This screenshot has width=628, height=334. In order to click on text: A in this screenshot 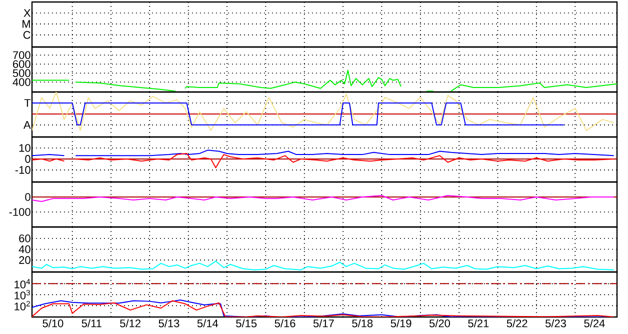, I will do `click(27, 125)`.